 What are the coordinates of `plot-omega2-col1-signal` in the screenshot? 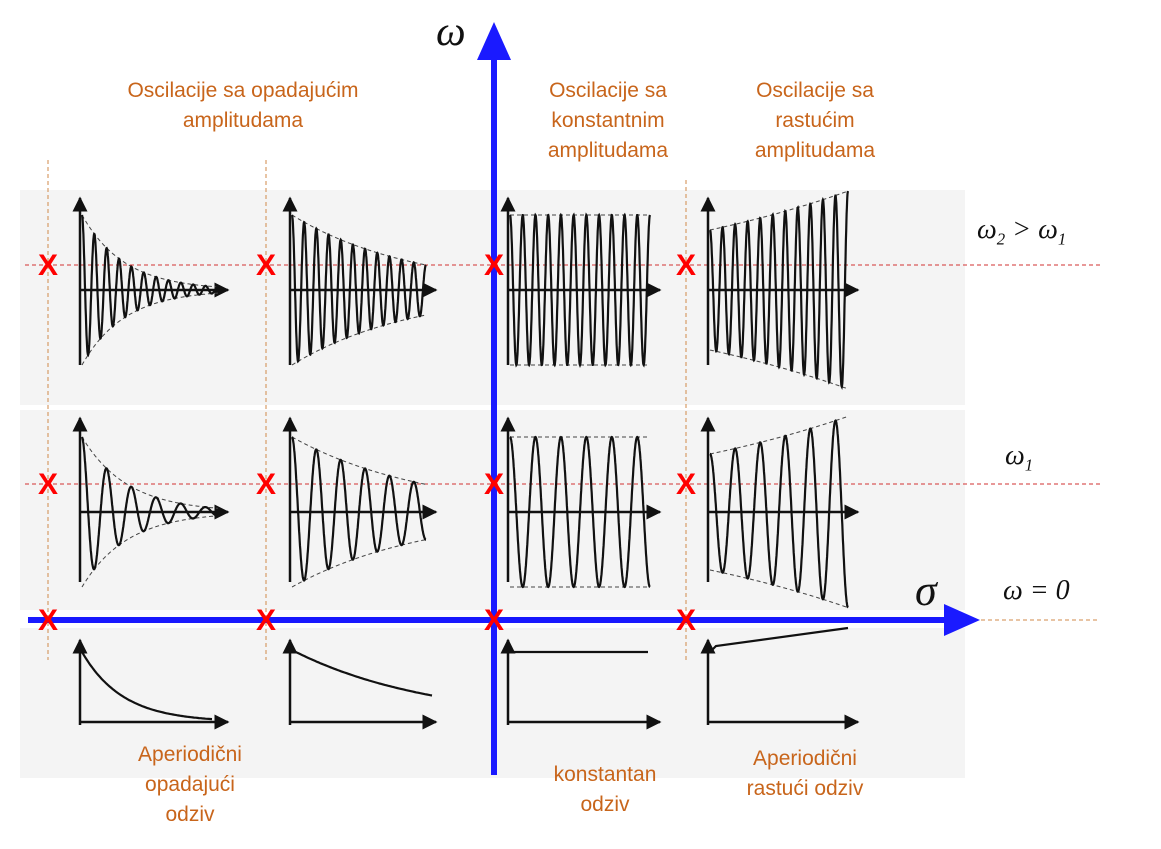 It's located at (149, 286).